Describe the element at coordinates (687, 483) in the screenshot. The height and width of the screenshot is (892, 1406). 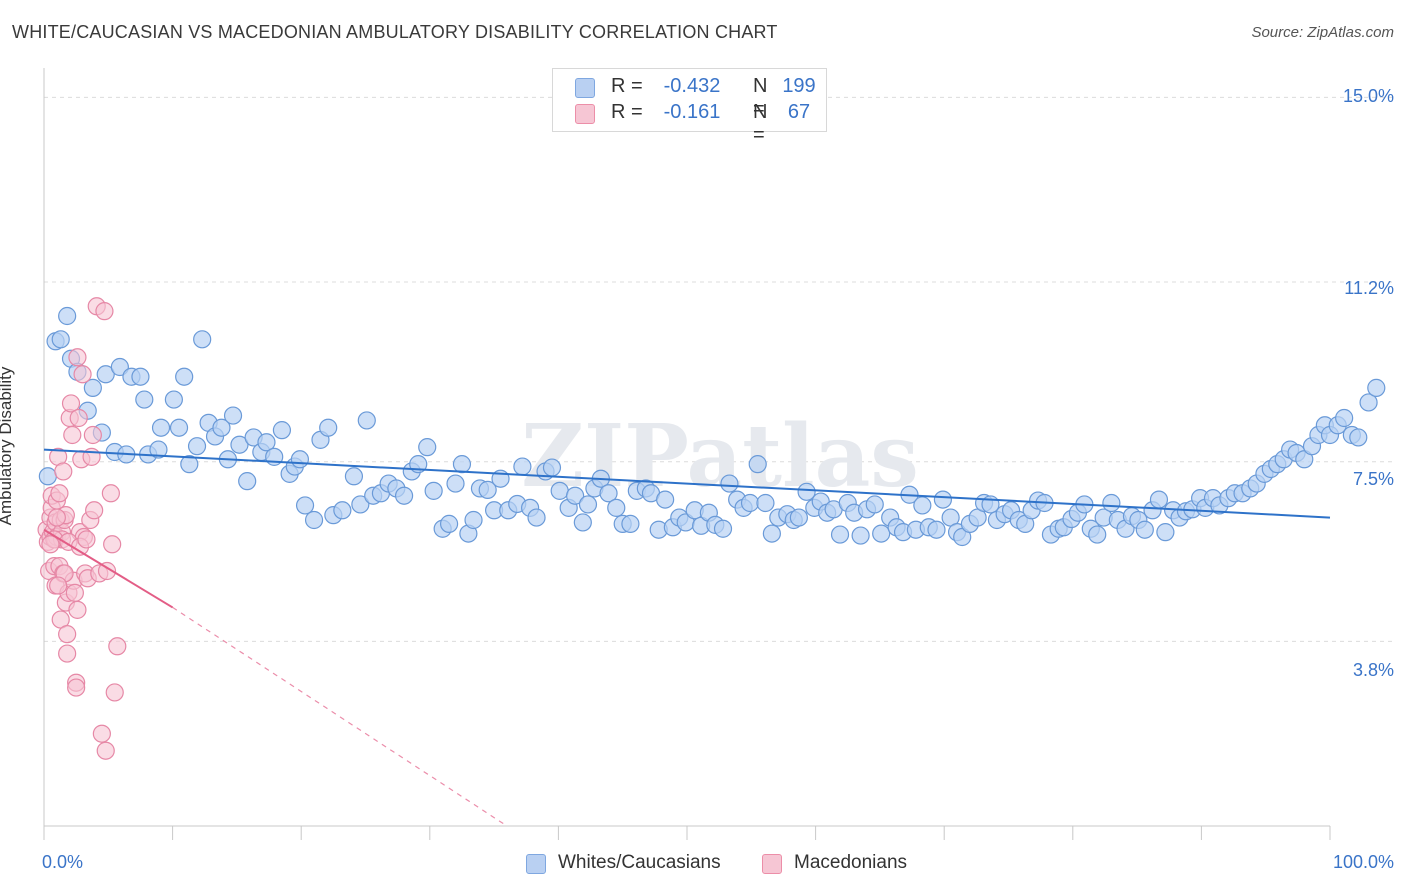
I see `trend-line-white` at that location.